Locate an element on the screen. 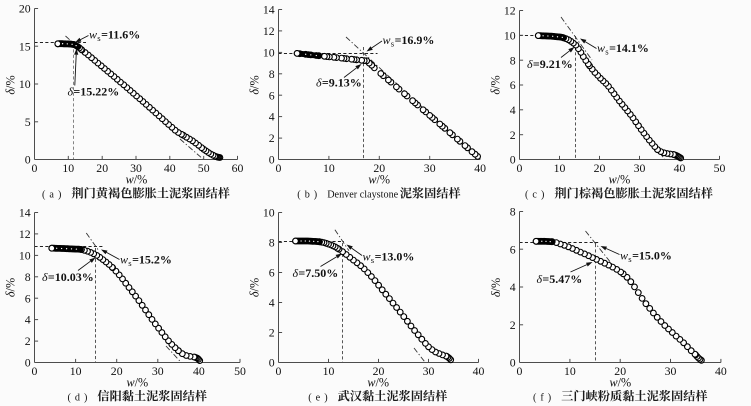  svg-text: =15.2% is located at coordinates (152, 260).